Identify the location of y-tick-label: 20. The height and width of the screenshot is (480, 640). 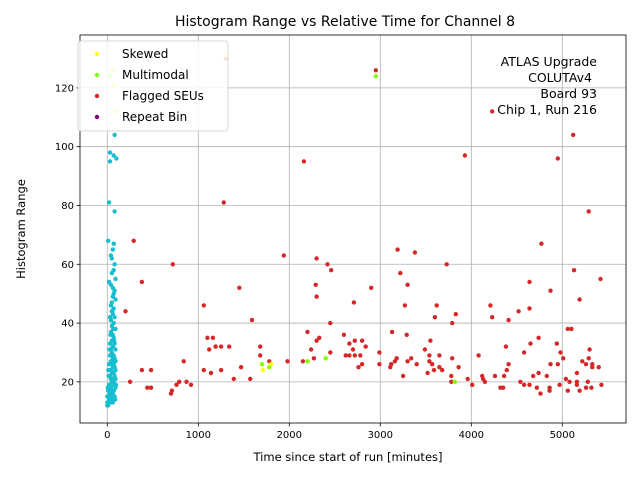
(67, 382).